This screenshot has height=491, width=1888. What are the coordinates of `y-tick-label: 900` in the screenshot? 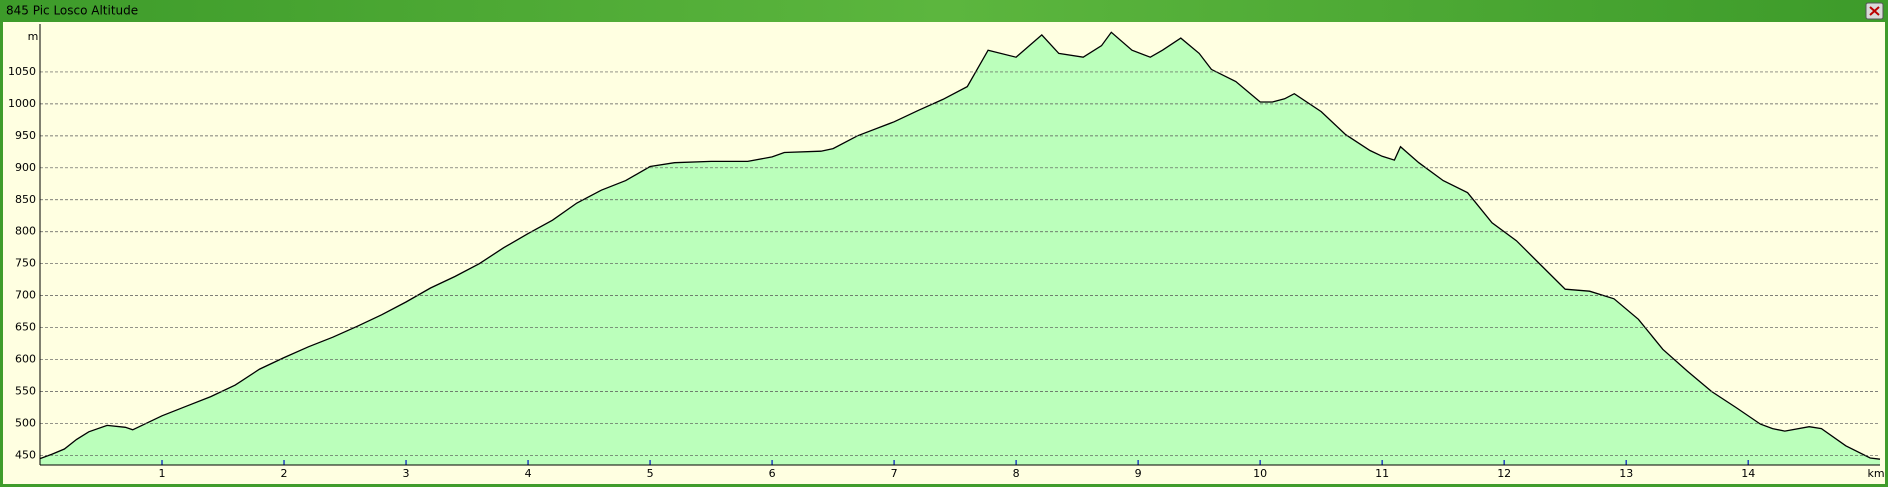 It's located at (25, 167).